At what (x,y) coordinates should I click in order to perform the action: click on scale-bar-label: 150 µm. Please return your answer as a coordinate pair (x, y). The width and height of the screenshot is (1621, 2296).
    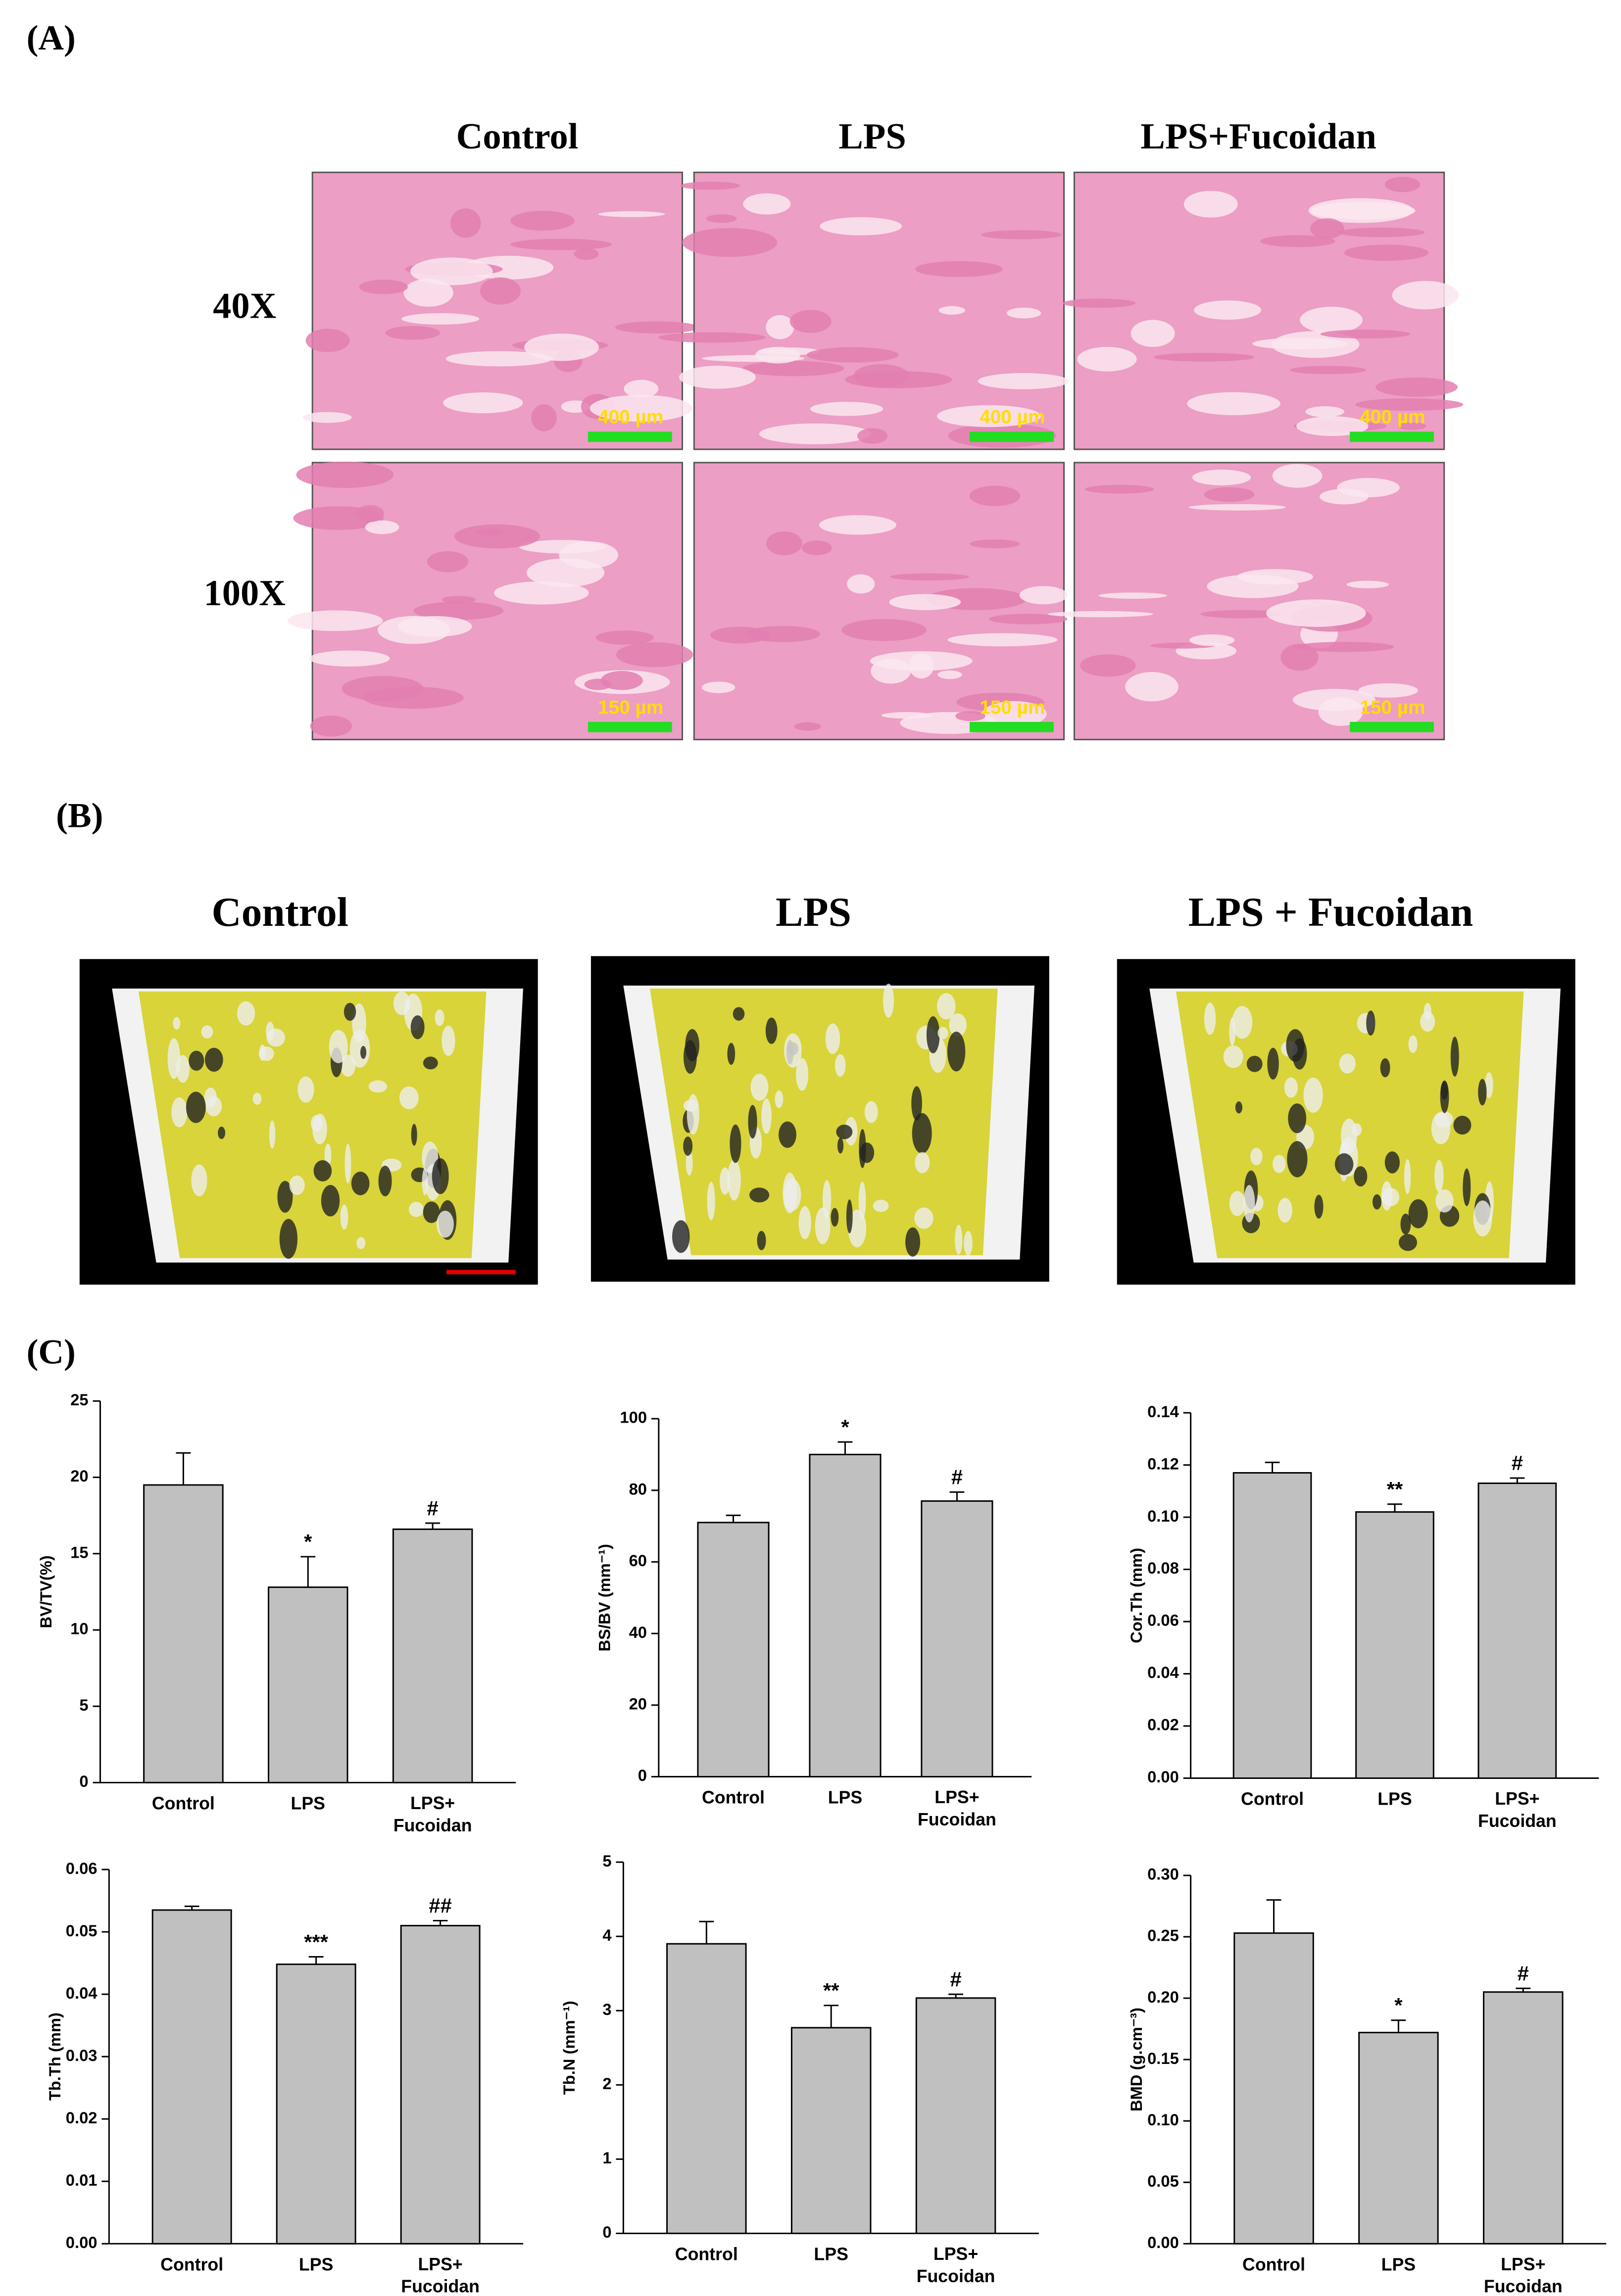
    Looking at the image, I should click on (1012, 707).